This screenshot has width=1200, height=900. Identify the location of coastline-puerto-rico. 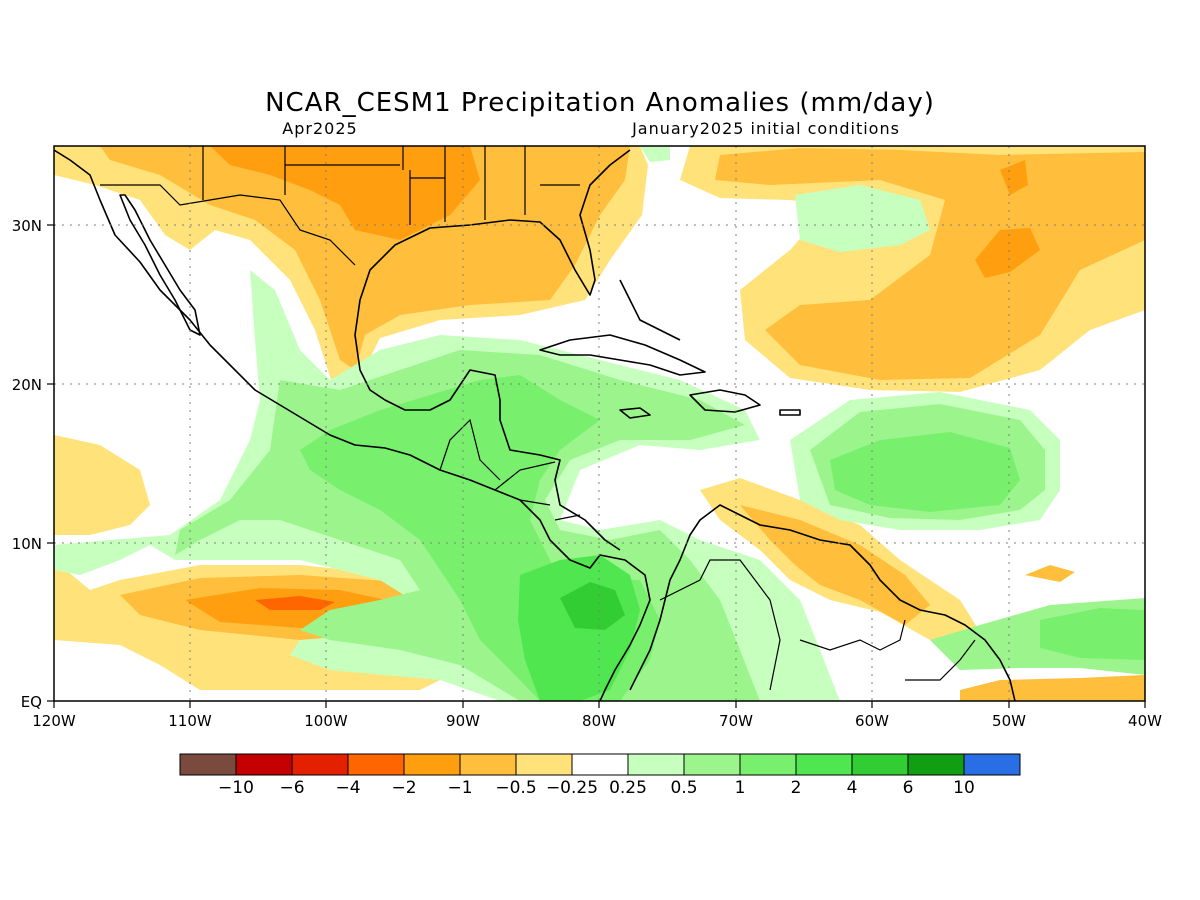
(790, 412).